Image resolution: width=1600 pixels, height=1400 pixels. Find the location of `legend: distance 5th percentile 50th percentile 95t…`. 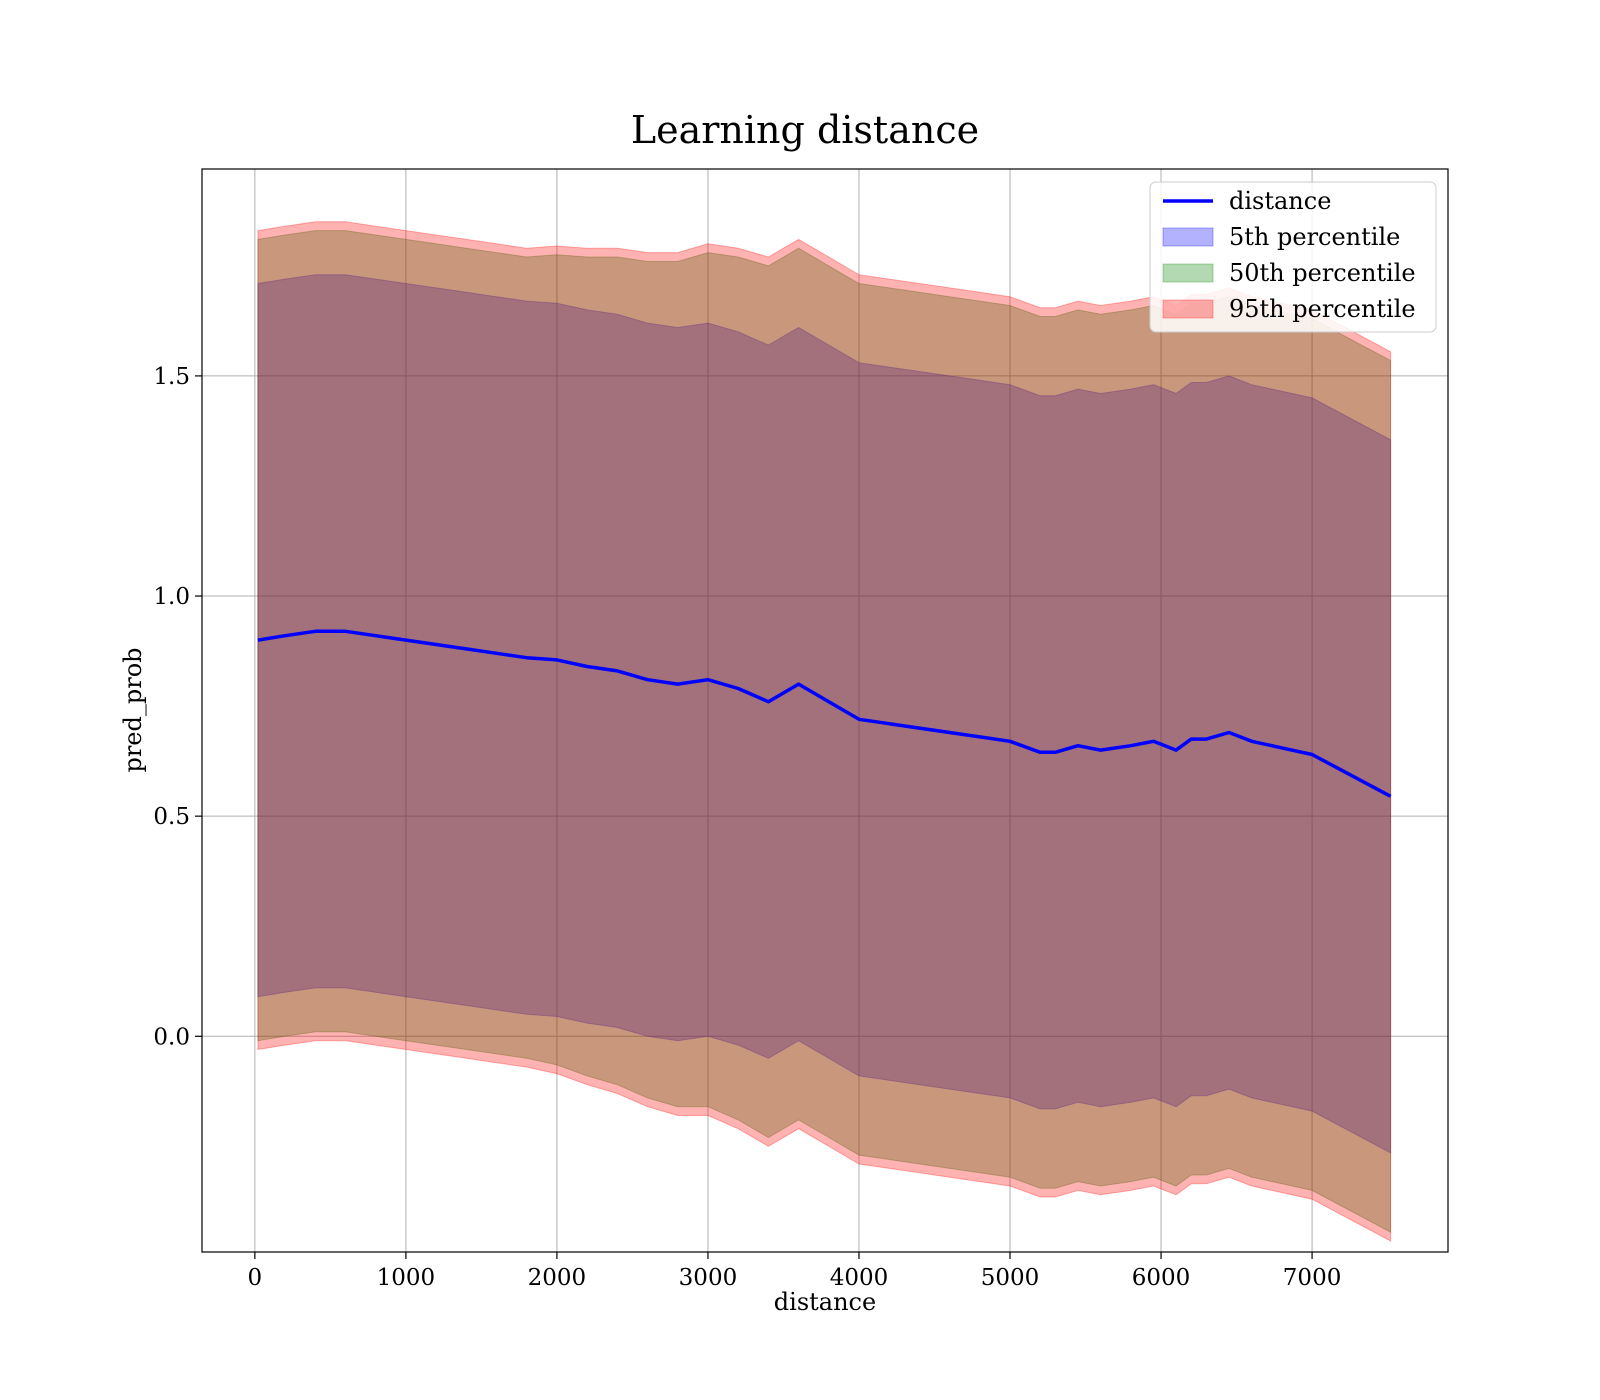

legend: distance 5th percentile 50th percentile 95t… is located at coordinates (1293, 257).